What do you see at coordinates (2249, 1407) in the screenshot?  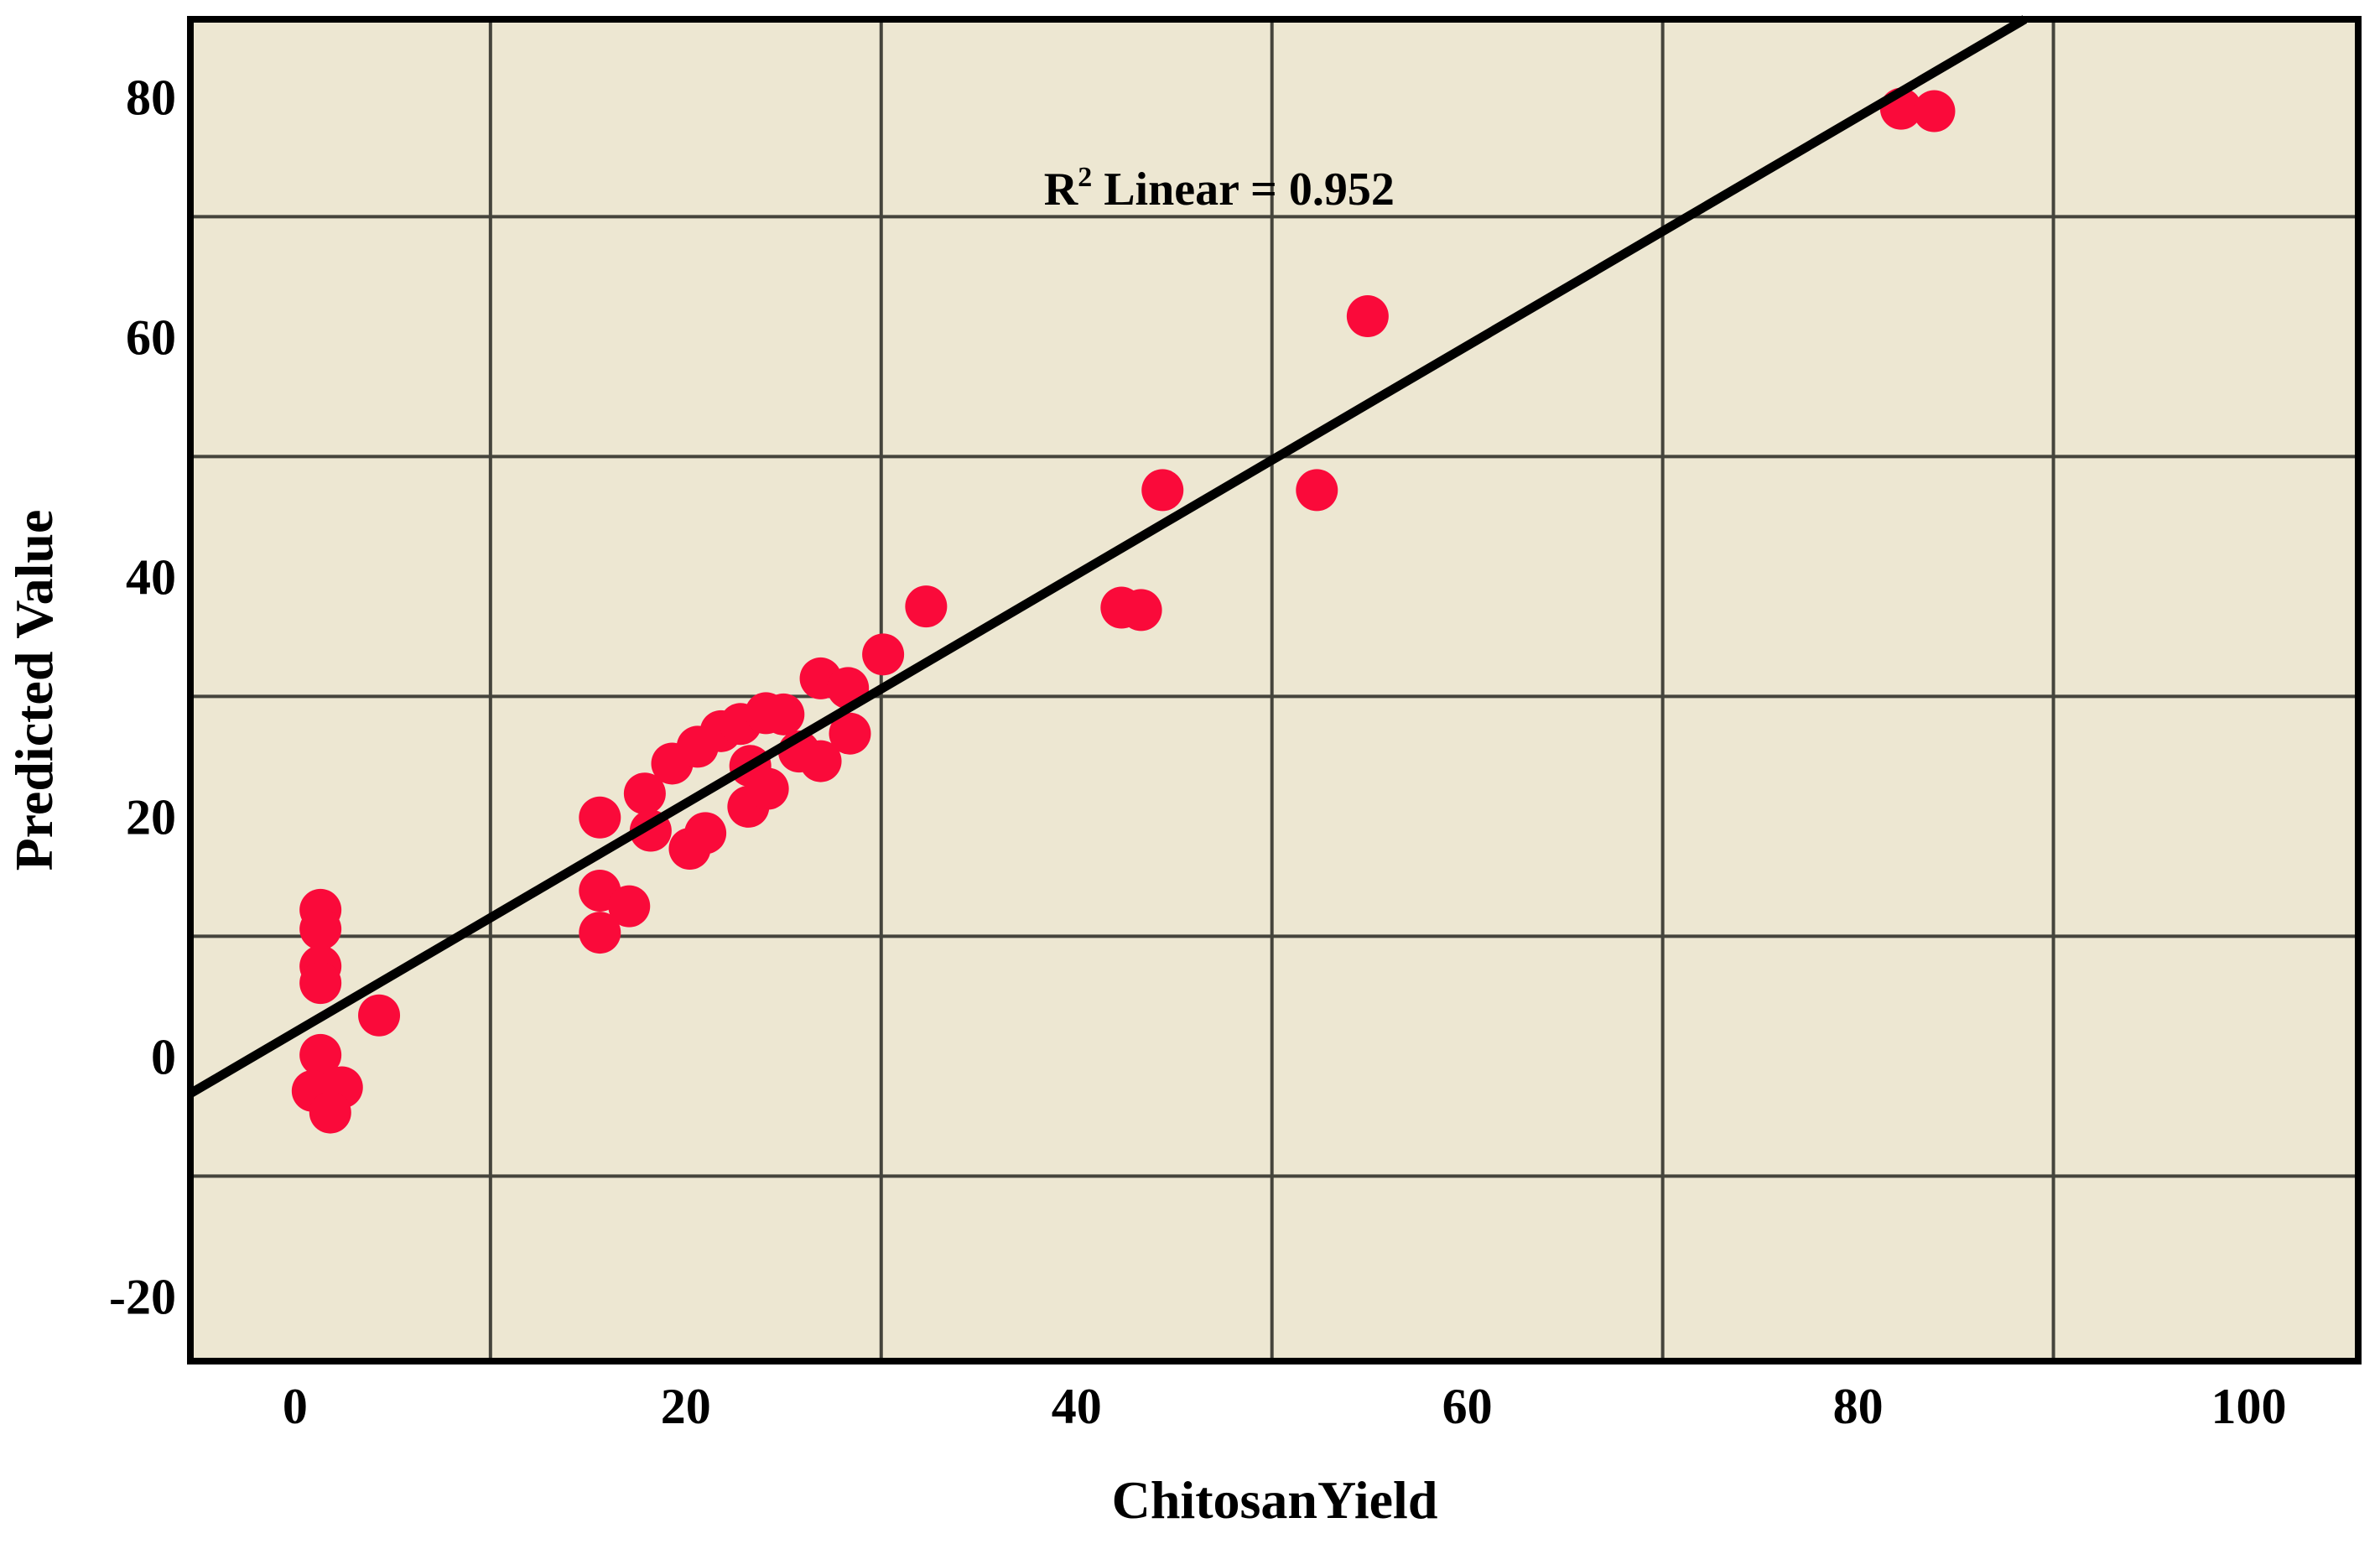 I see `x-tick-label: 100` at bounding box center [2249, 1407].